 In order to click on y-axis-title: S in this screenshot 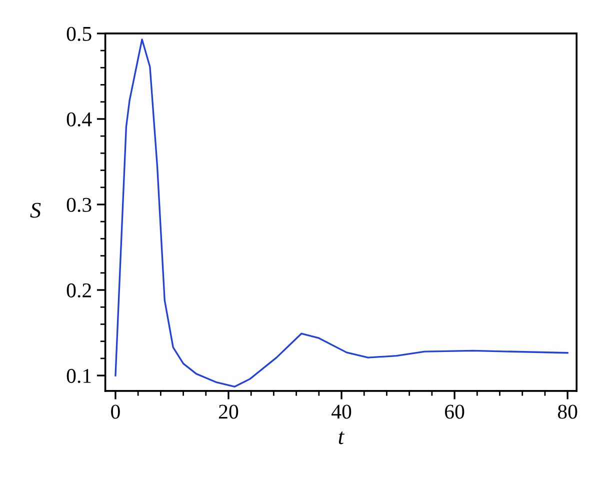, I will do `click(35, 210)`.